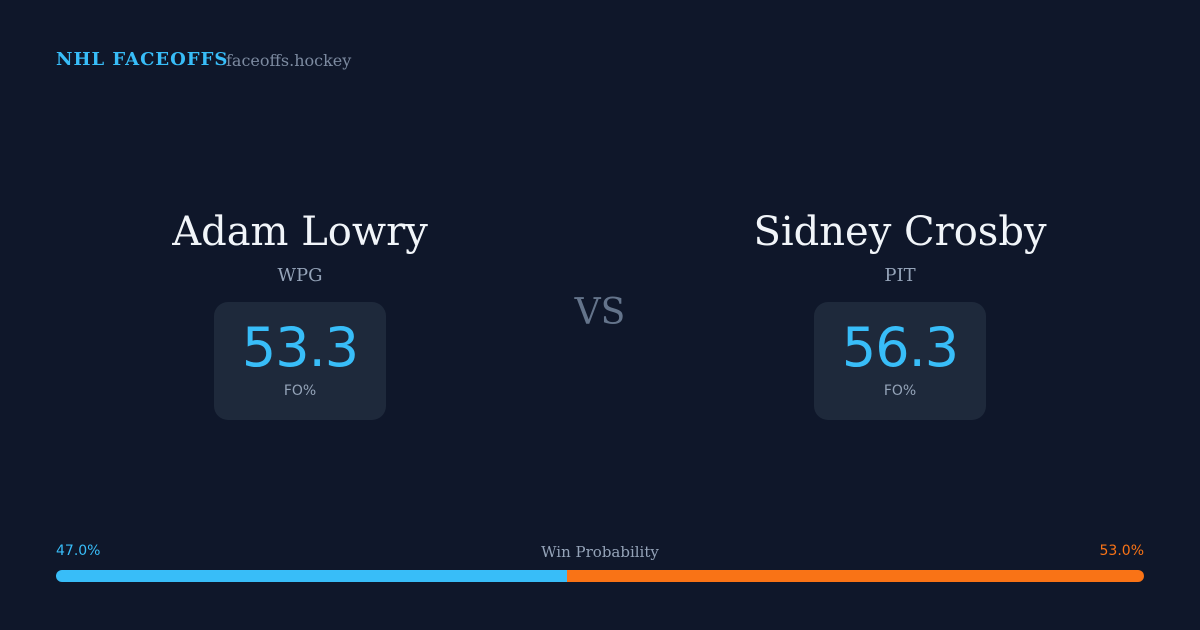 The height and width of the screenshot is (630, 1200). Describe the element at coordinates (900, 347) in the screenshot. I see `stat-value: 56.3` at that location.